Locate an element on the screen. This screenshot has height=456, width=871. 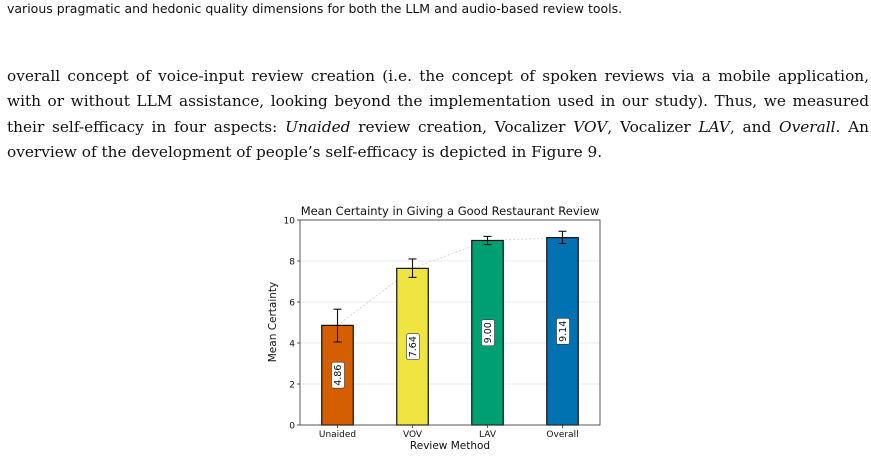
y-tick-label: 2 is located at coordinates (292, 386).